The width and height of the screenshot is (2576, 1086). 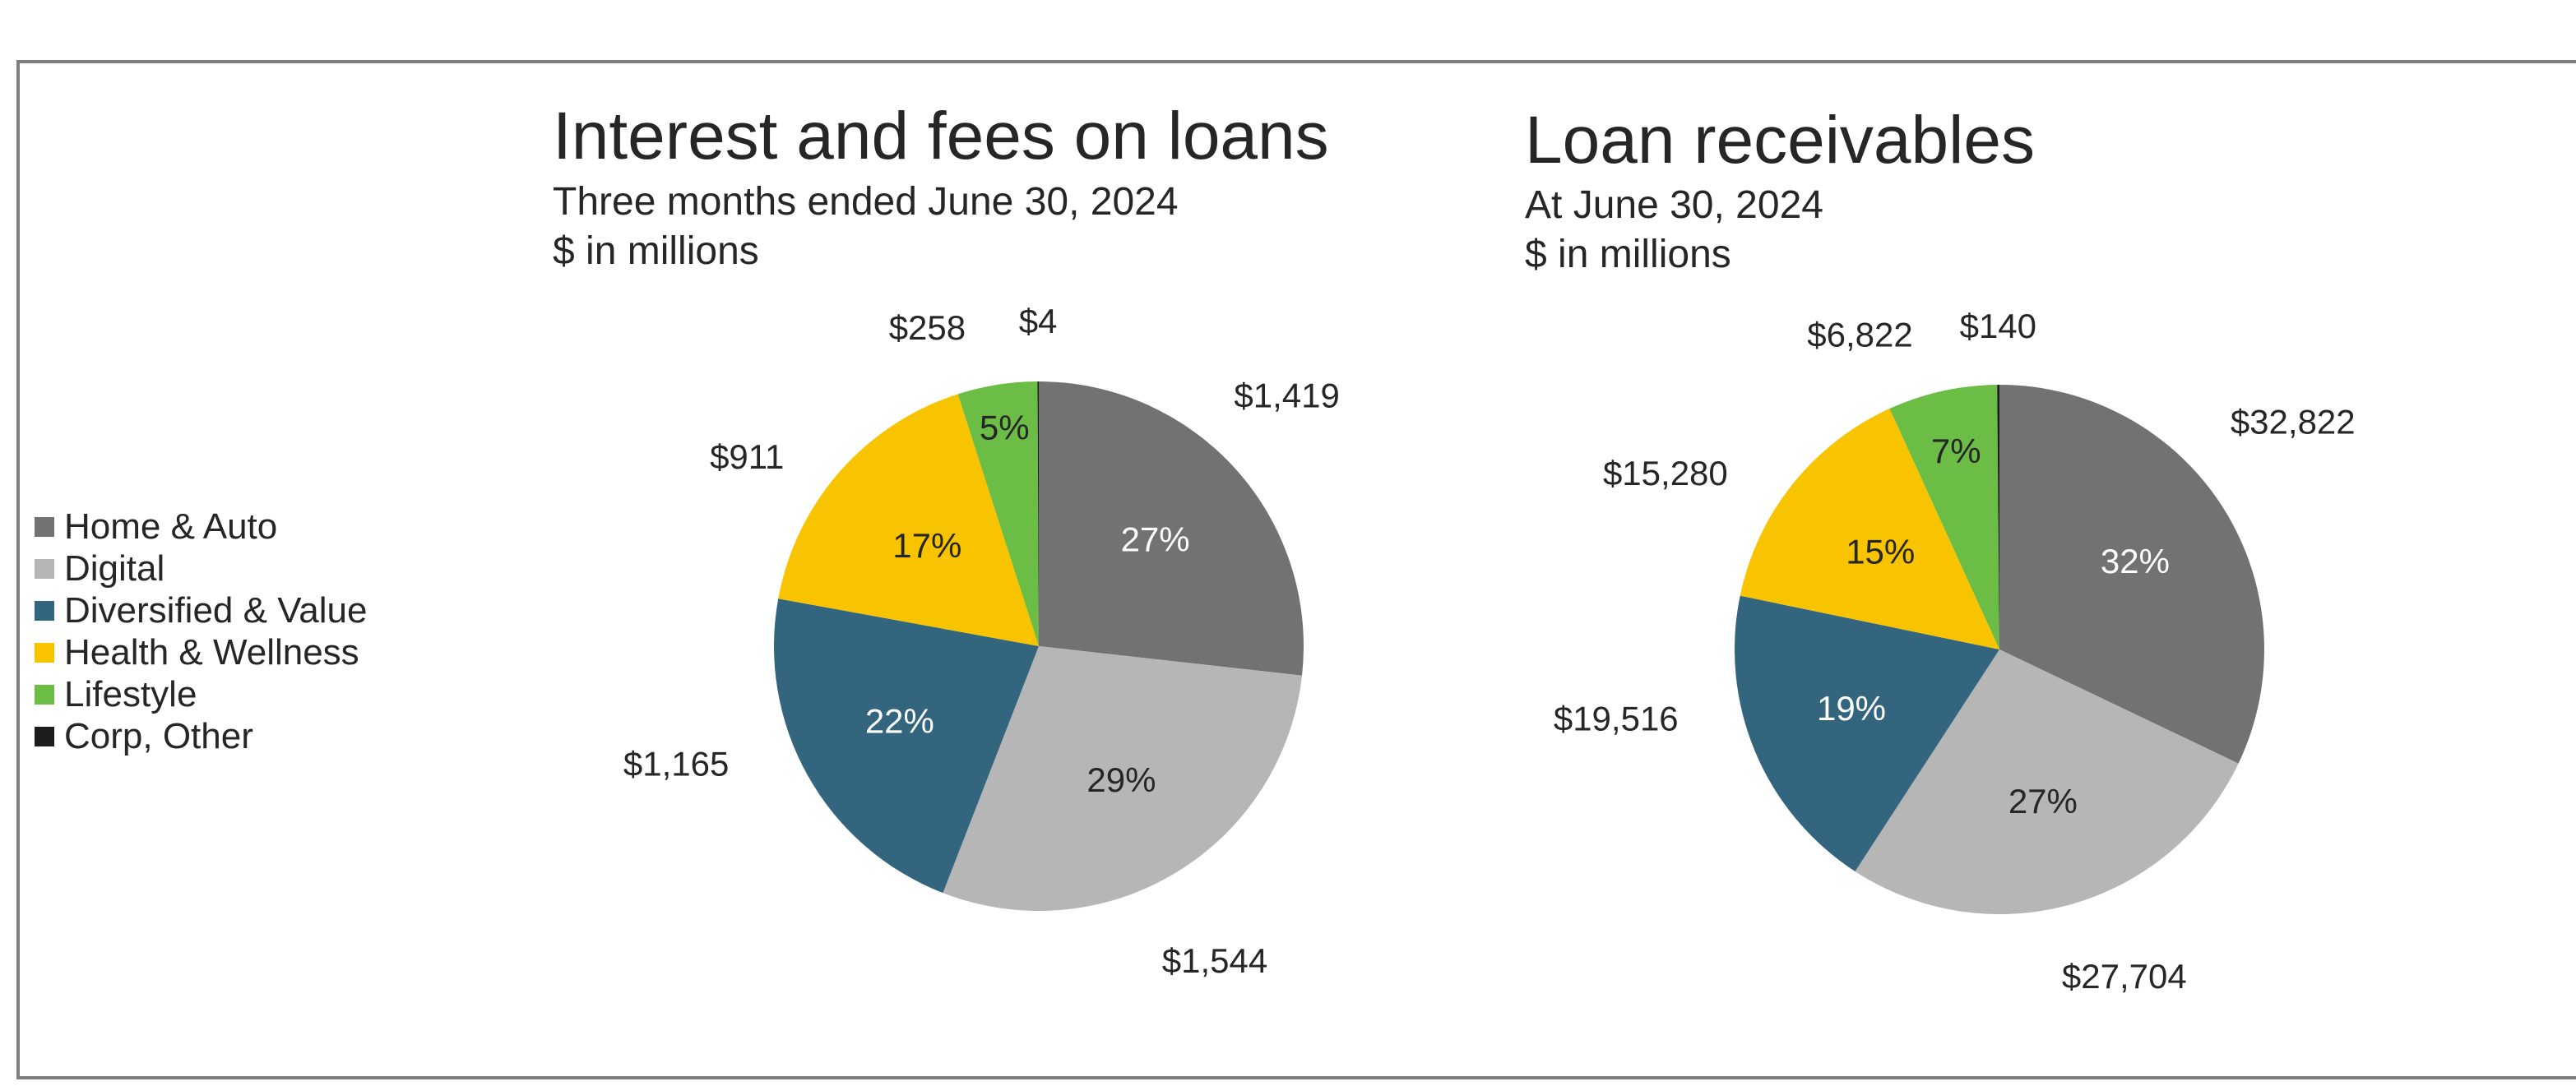 What do you see at coordinates (1214, 960) in the screenshot?
I see `pie-value-label: $1,544` at bounding box center [1214, 960].